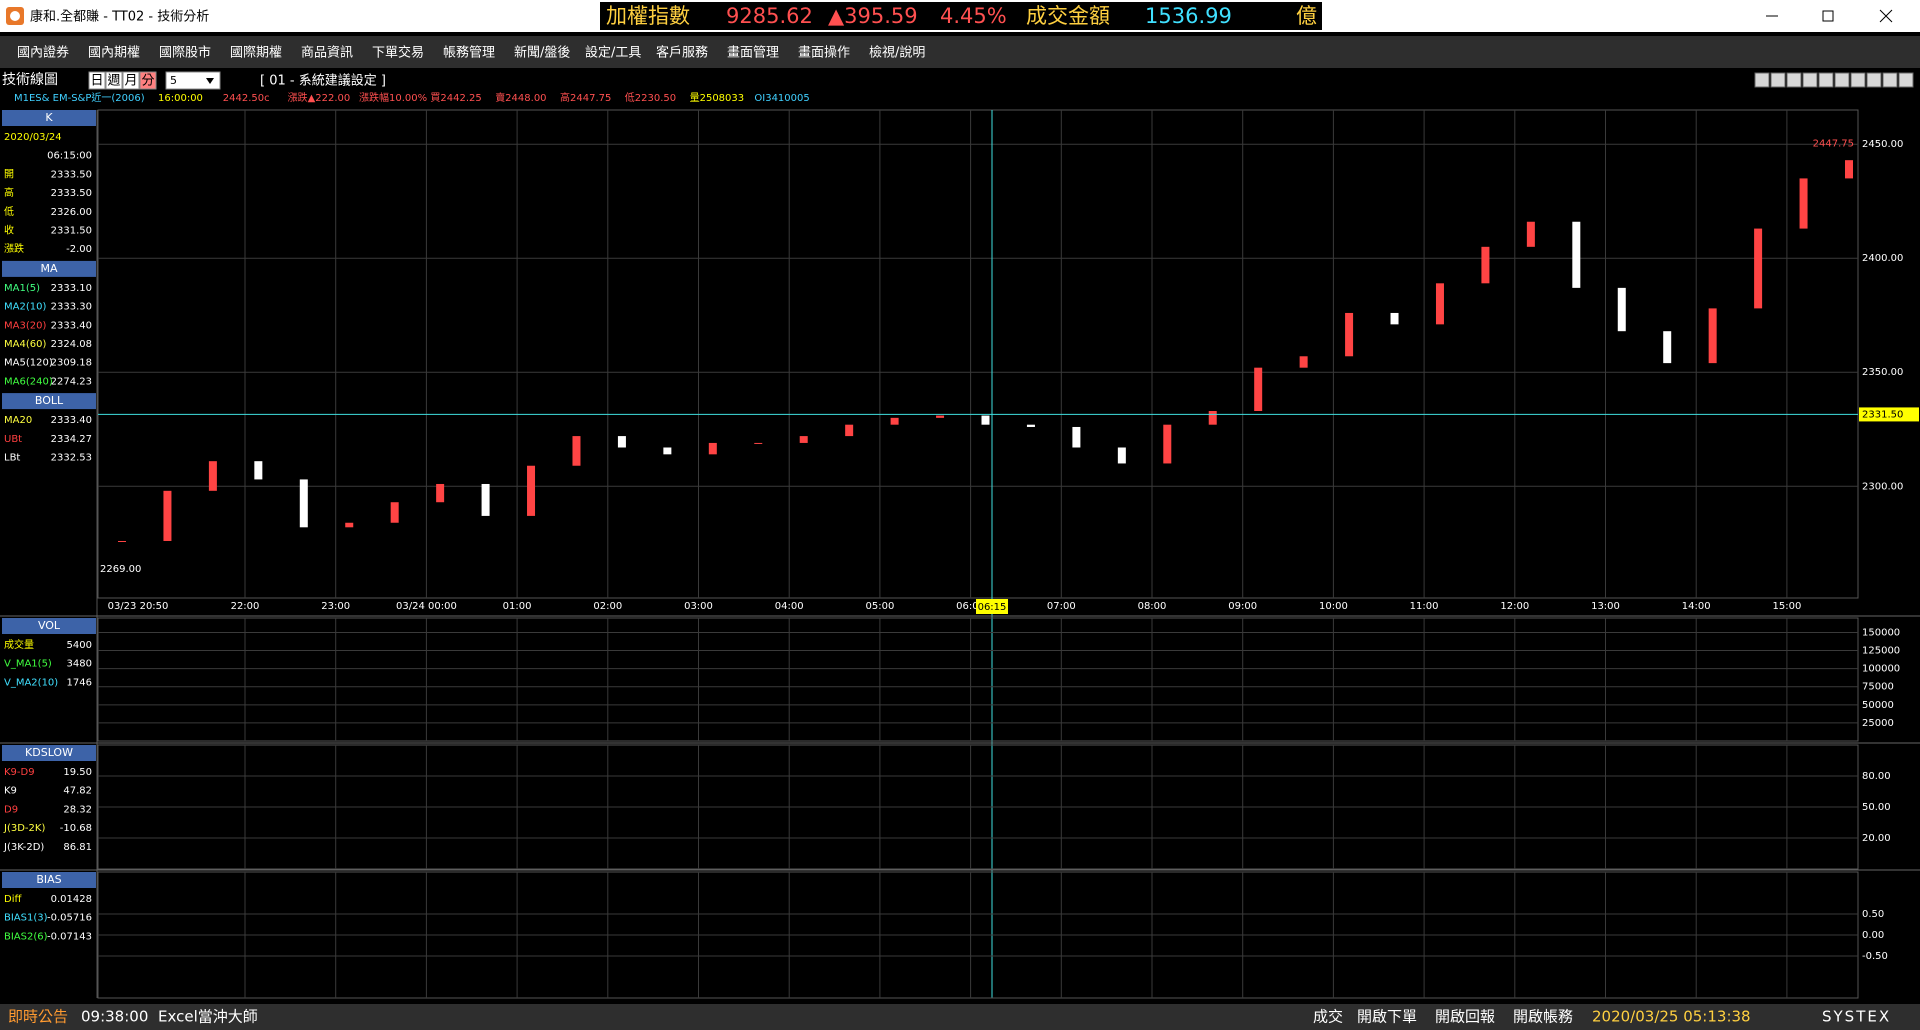 The height and width of the screenshot is (1030, 1920). I want to click on crosshair-time: 06:15, so click(992, 607).